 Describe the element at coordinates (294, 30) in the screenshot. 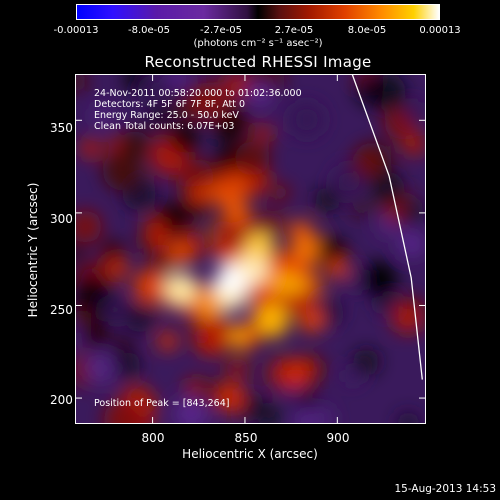

I see `colorbar-tick-label: 2.7e-05` at that location.